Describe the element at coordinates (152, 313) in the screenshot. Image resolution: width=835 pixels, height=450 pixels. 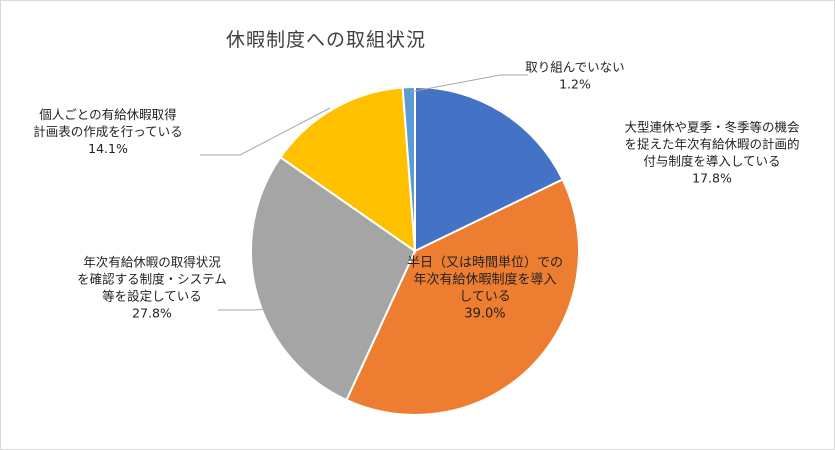
I see `slice-value-3: 27.8%` at that location.